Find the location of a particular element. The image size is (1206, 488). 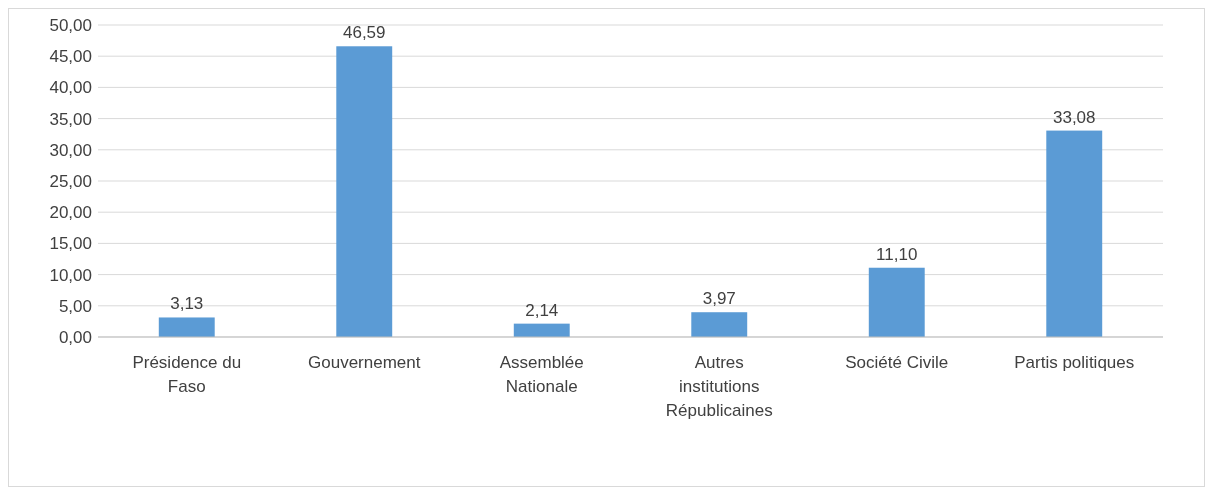

data-label: 46,59 is located at coordinates (364, 33).